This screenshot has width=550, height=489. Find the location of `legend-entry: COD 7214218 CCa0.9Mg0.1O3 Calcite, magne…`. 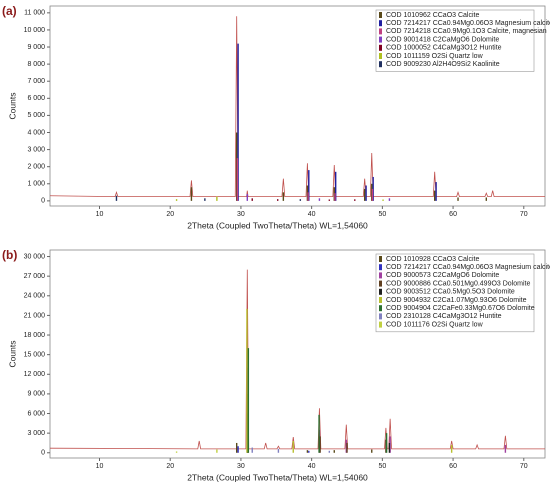

legend-entry: COD 7214218 CCa0.9Mg0.1O3 Calcite, magne… is located at coordinates (466, 31).